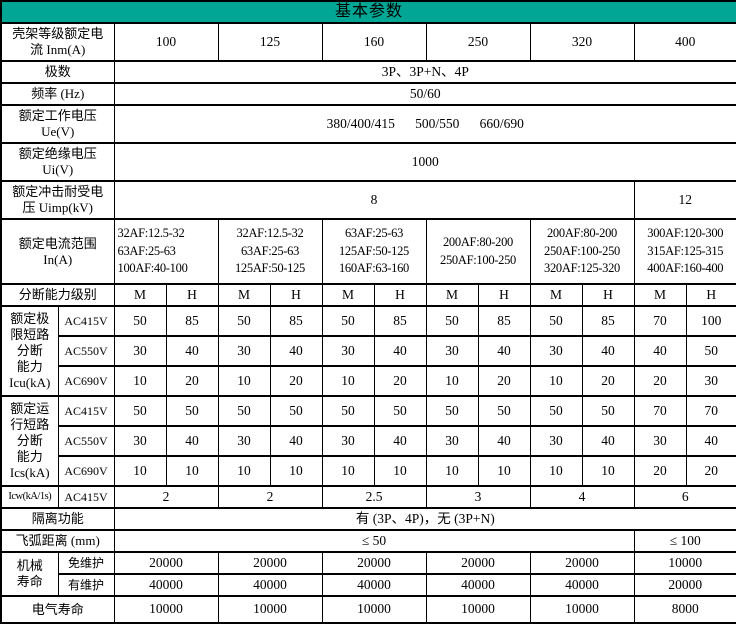 The width and height of the screenshot is (736, 624). I want to click on mech-life-label: 机械 寿命, so click(29, 574).